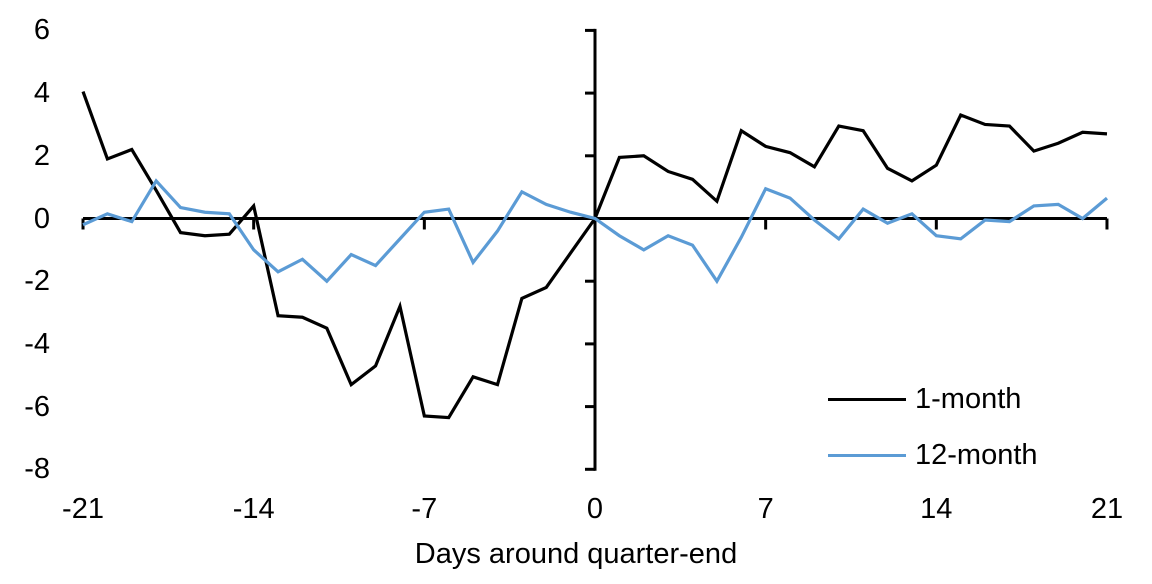 Image resolution: width=1152 pixels, height=584 pixels. What do you see at coordinates (968, 399) in the screenshot?
I see `legend-label: 1-month` at bounding box center [968, 399].